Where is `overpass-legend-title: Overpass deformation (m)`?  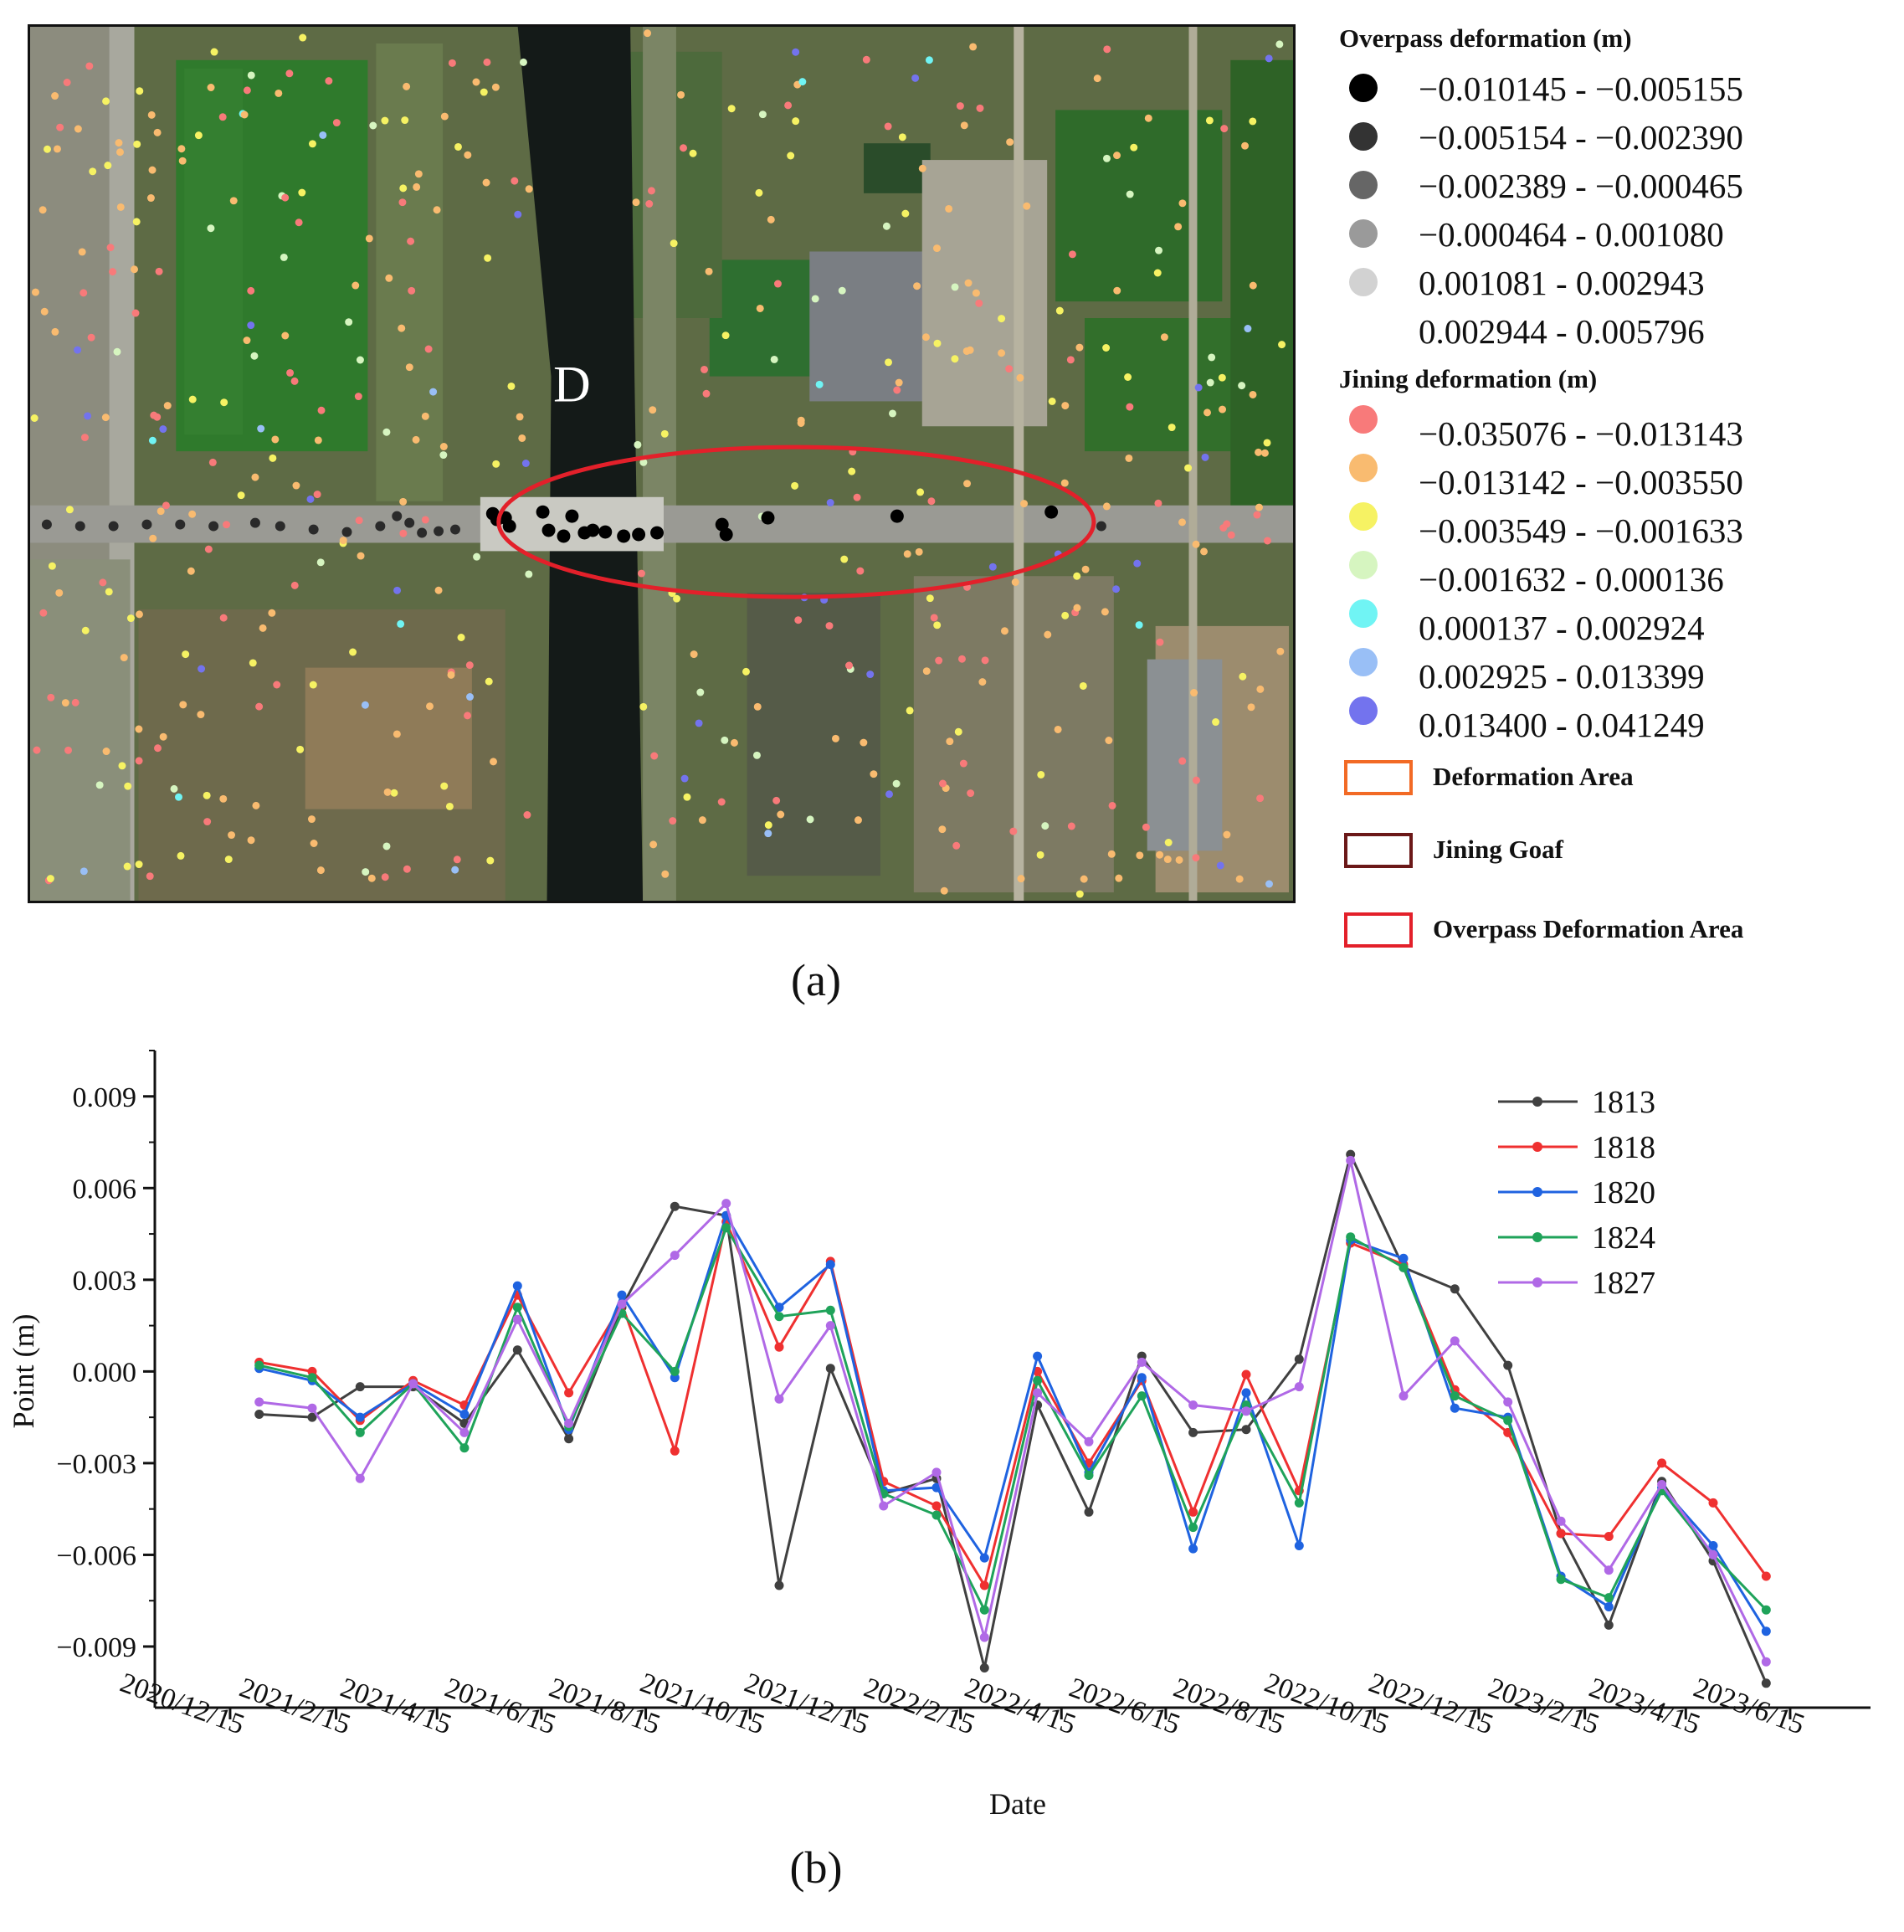
overpass-legend-title: Overpass deformation (m) is located at coordinates (1485, 38).